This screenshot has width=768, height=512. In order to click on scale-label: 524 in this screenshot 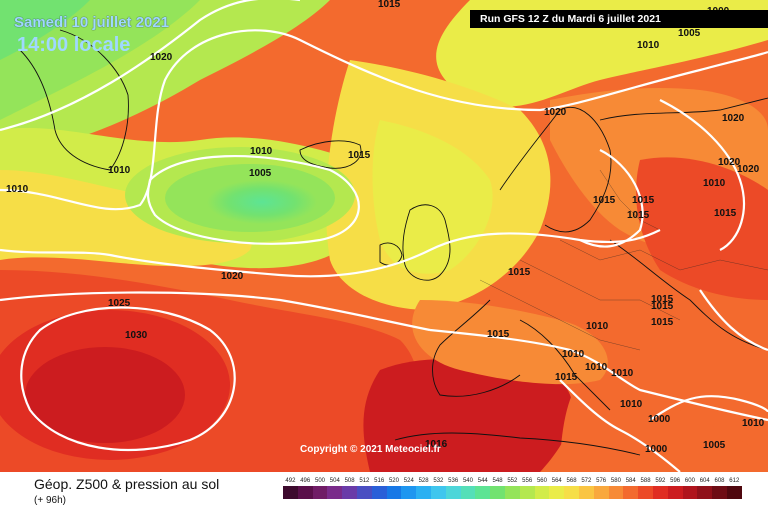, I will do `click(408, 481)`.